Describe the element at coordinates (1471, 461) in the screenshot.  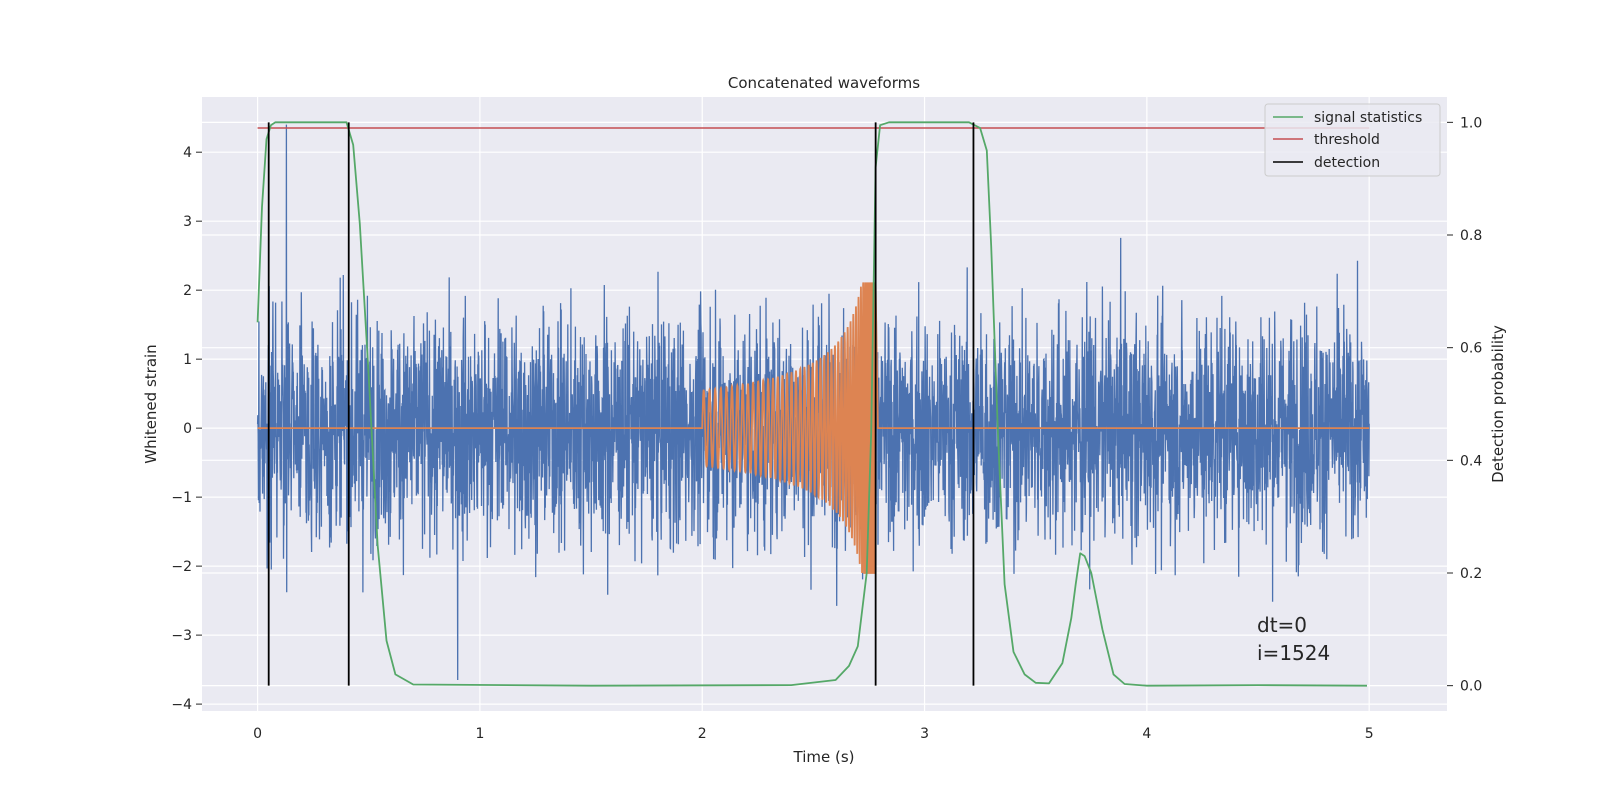
I see `y-tick-label-right: 0.4` at that location.